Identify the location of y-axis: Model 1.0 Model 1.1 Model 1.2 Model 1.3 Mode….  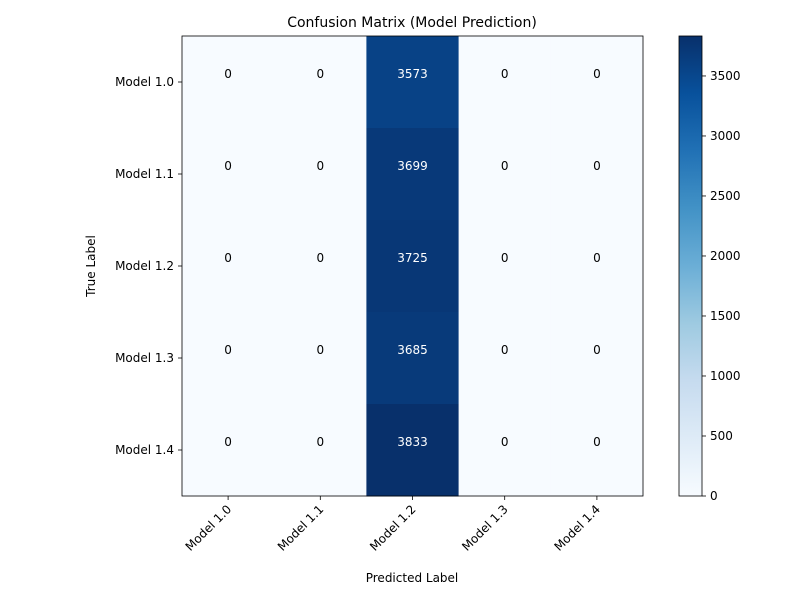
(148, 266).